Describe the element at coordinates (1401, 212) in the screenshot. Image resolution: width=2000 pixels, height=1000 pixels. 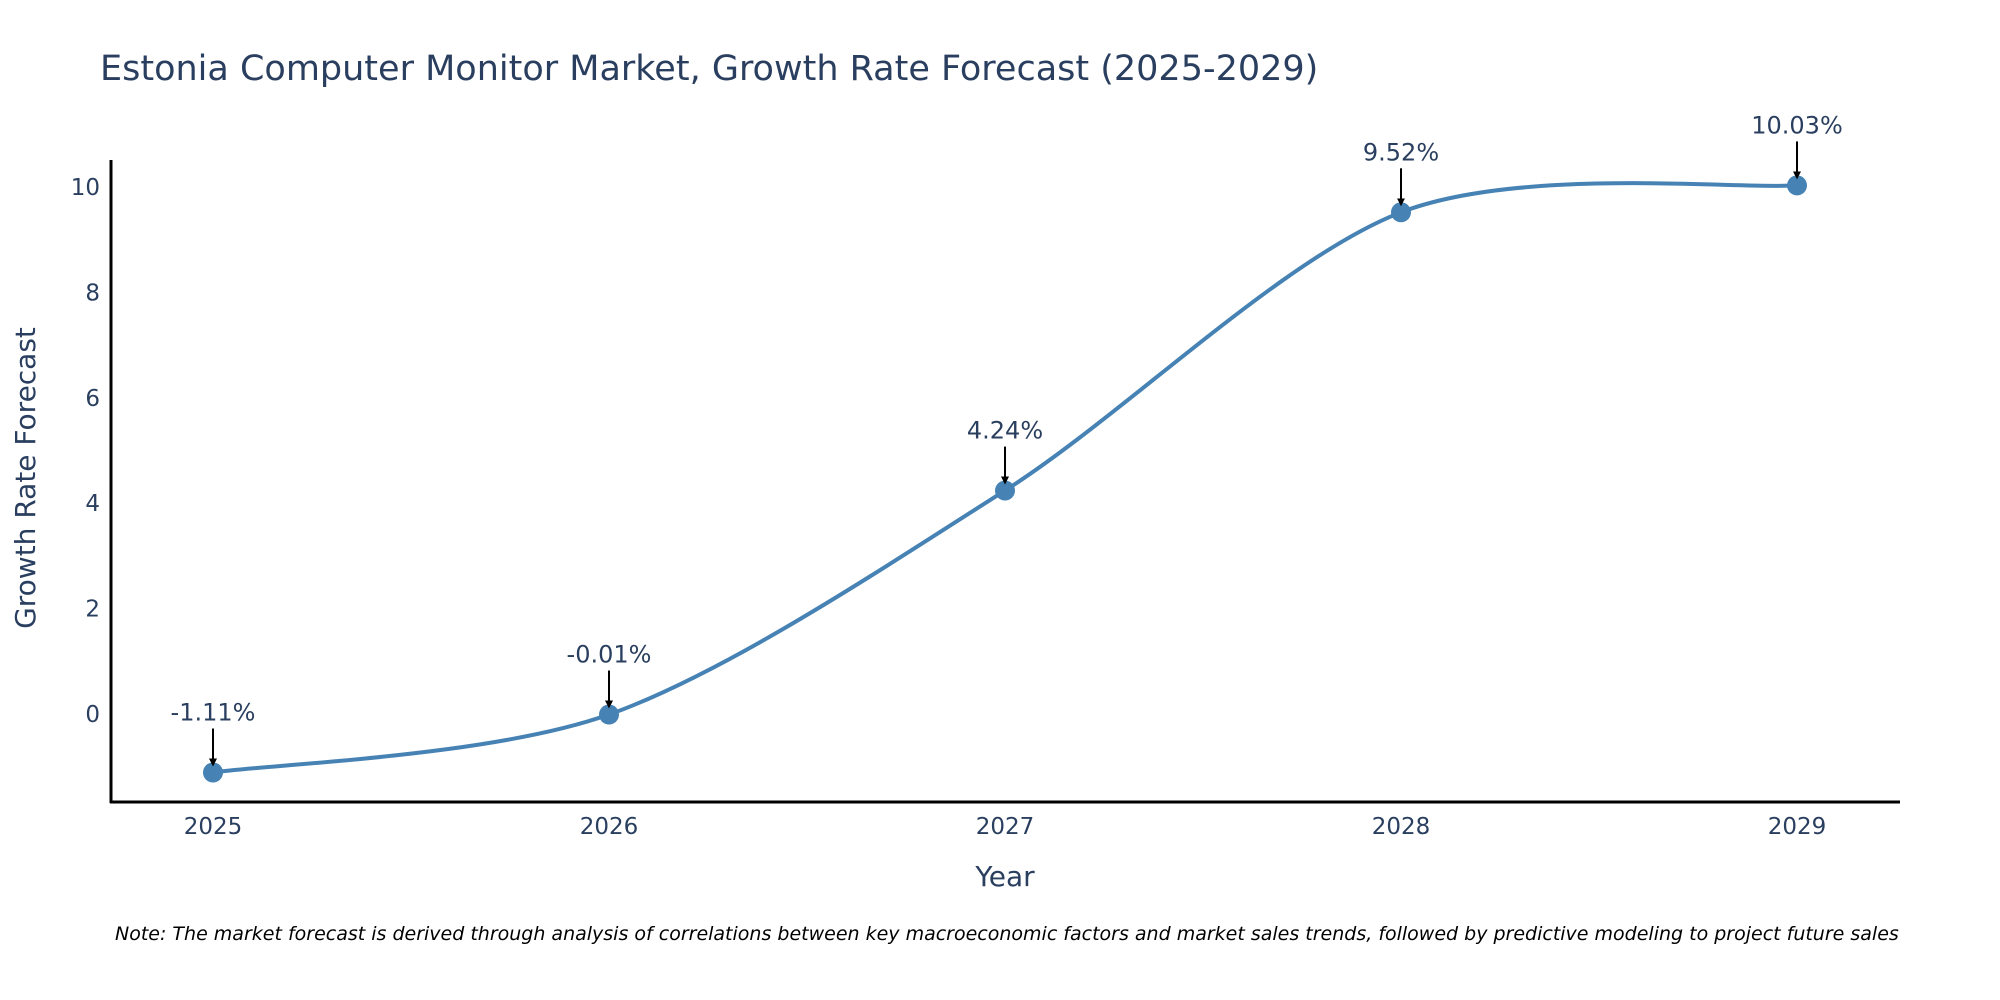
I see `data-point-2028` at that location.